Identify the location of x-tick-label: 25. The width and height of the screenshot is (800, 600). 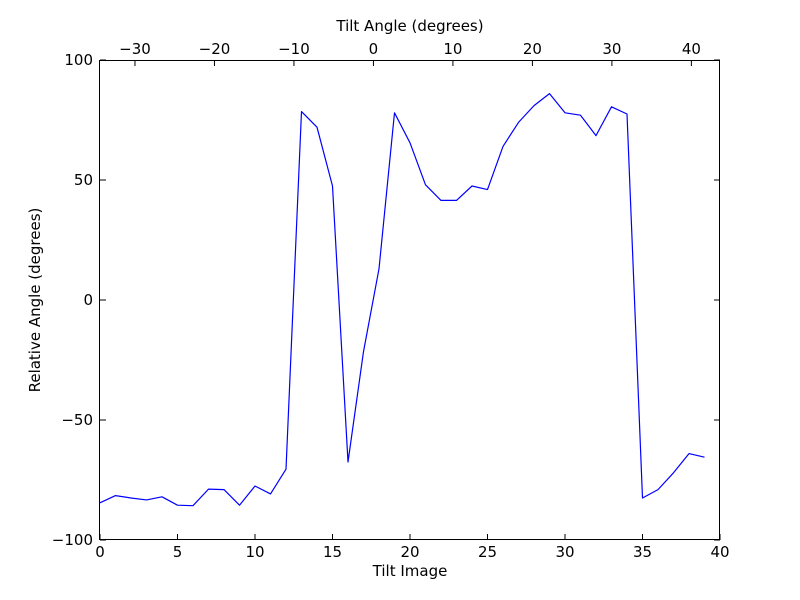
(487, 552).